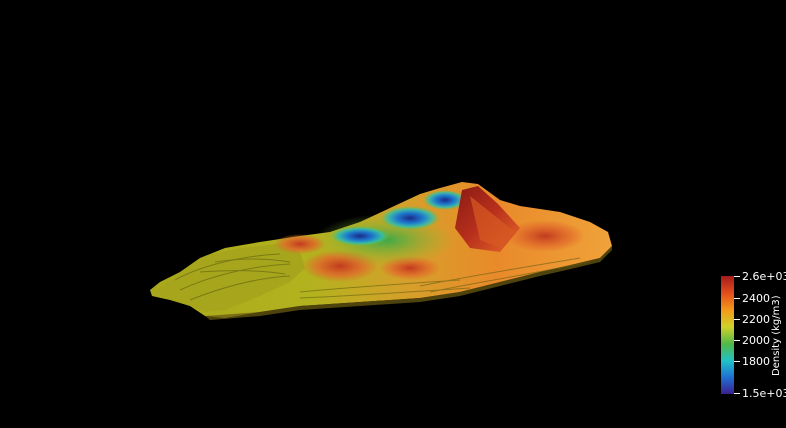 The height and width of the screenshot is (428, 786). Describe the element at coordinates (764, 276) in the screenshot. I see `colorbar-max-label: 2.6e+03` at that location.